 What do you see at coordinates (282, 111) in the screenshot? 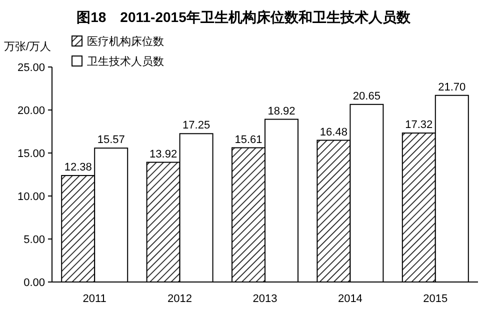
I see `data-label: 18.92` at bounding box center [282, 111].